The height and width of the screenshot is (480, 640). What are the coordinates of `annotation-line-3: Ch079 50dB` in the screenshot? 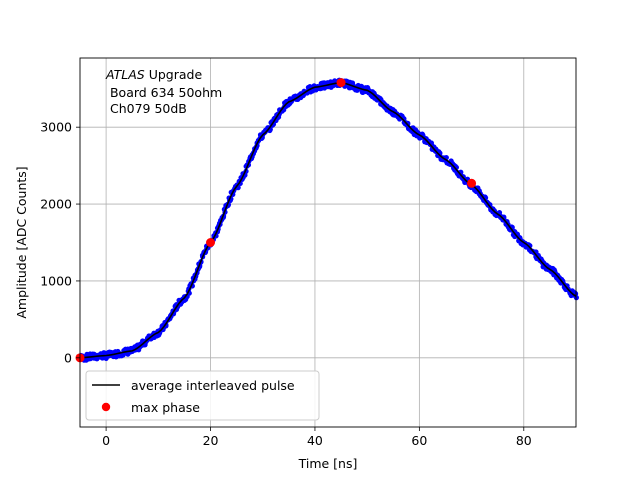 It's located at (146, 108).